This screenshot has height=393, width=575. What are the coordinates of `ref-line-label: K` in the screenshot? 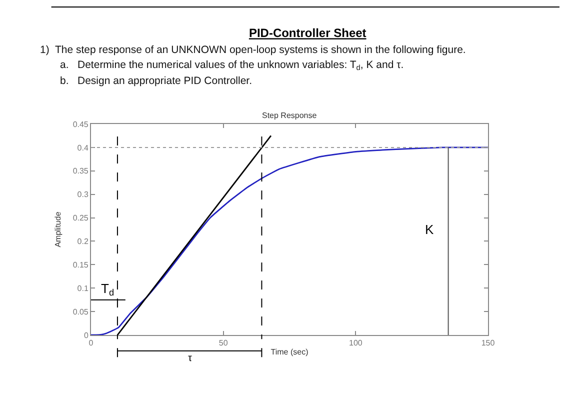 It's located at (429, 229).